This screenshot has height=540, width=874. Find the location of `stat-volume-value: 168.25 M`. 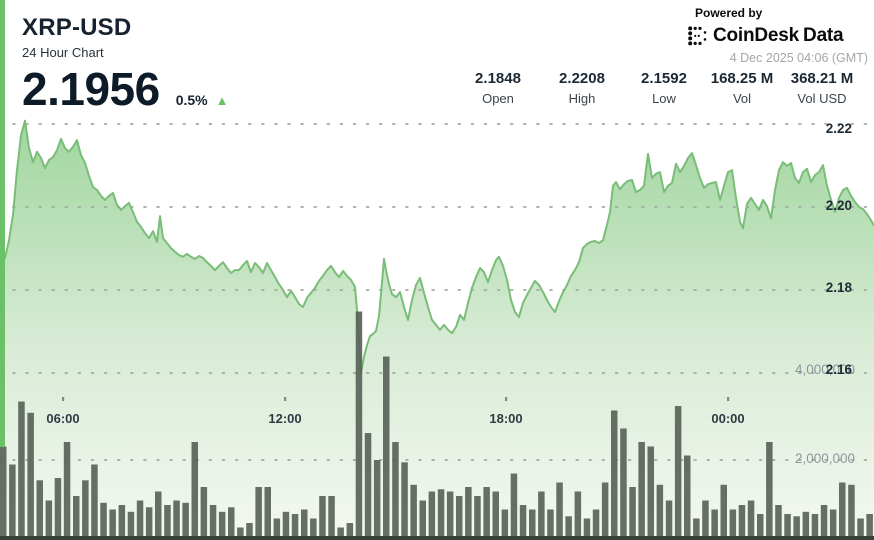

stat-volume-value: 168.25 M is located at coordinates (742, 78).